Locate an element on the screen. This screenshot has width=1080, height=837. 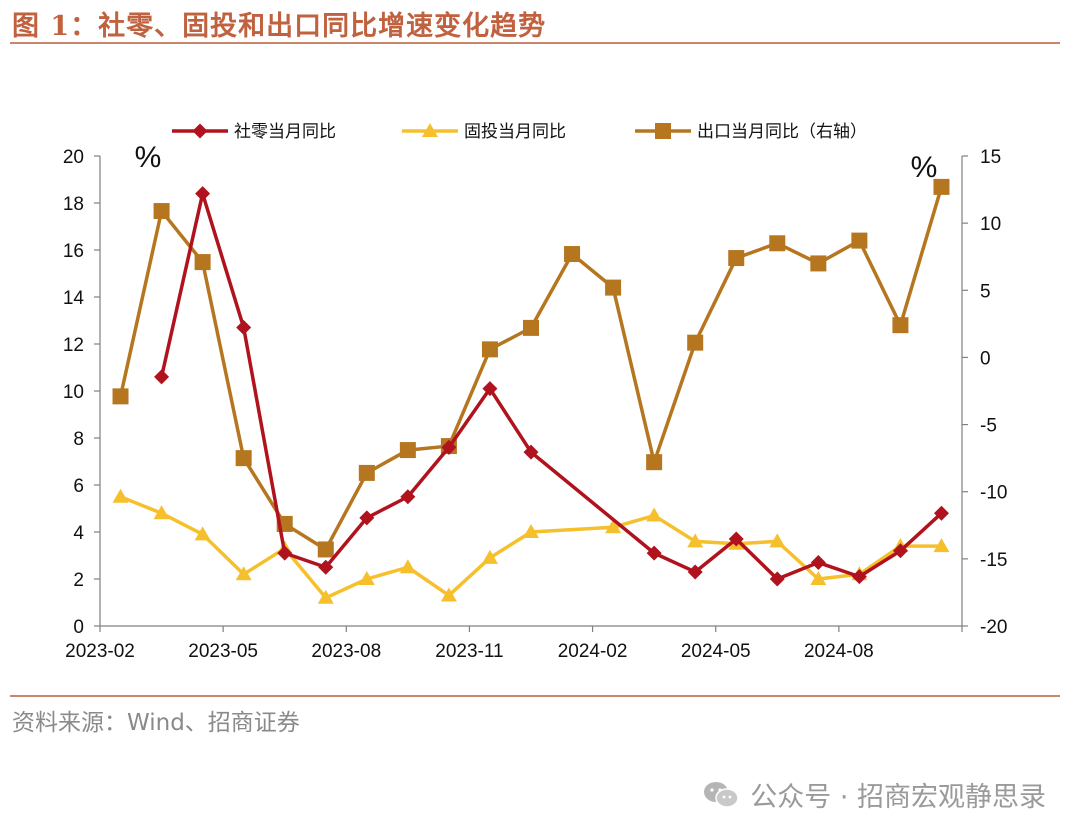
right-tick-label: -5 is located at coordinates (988, 426).